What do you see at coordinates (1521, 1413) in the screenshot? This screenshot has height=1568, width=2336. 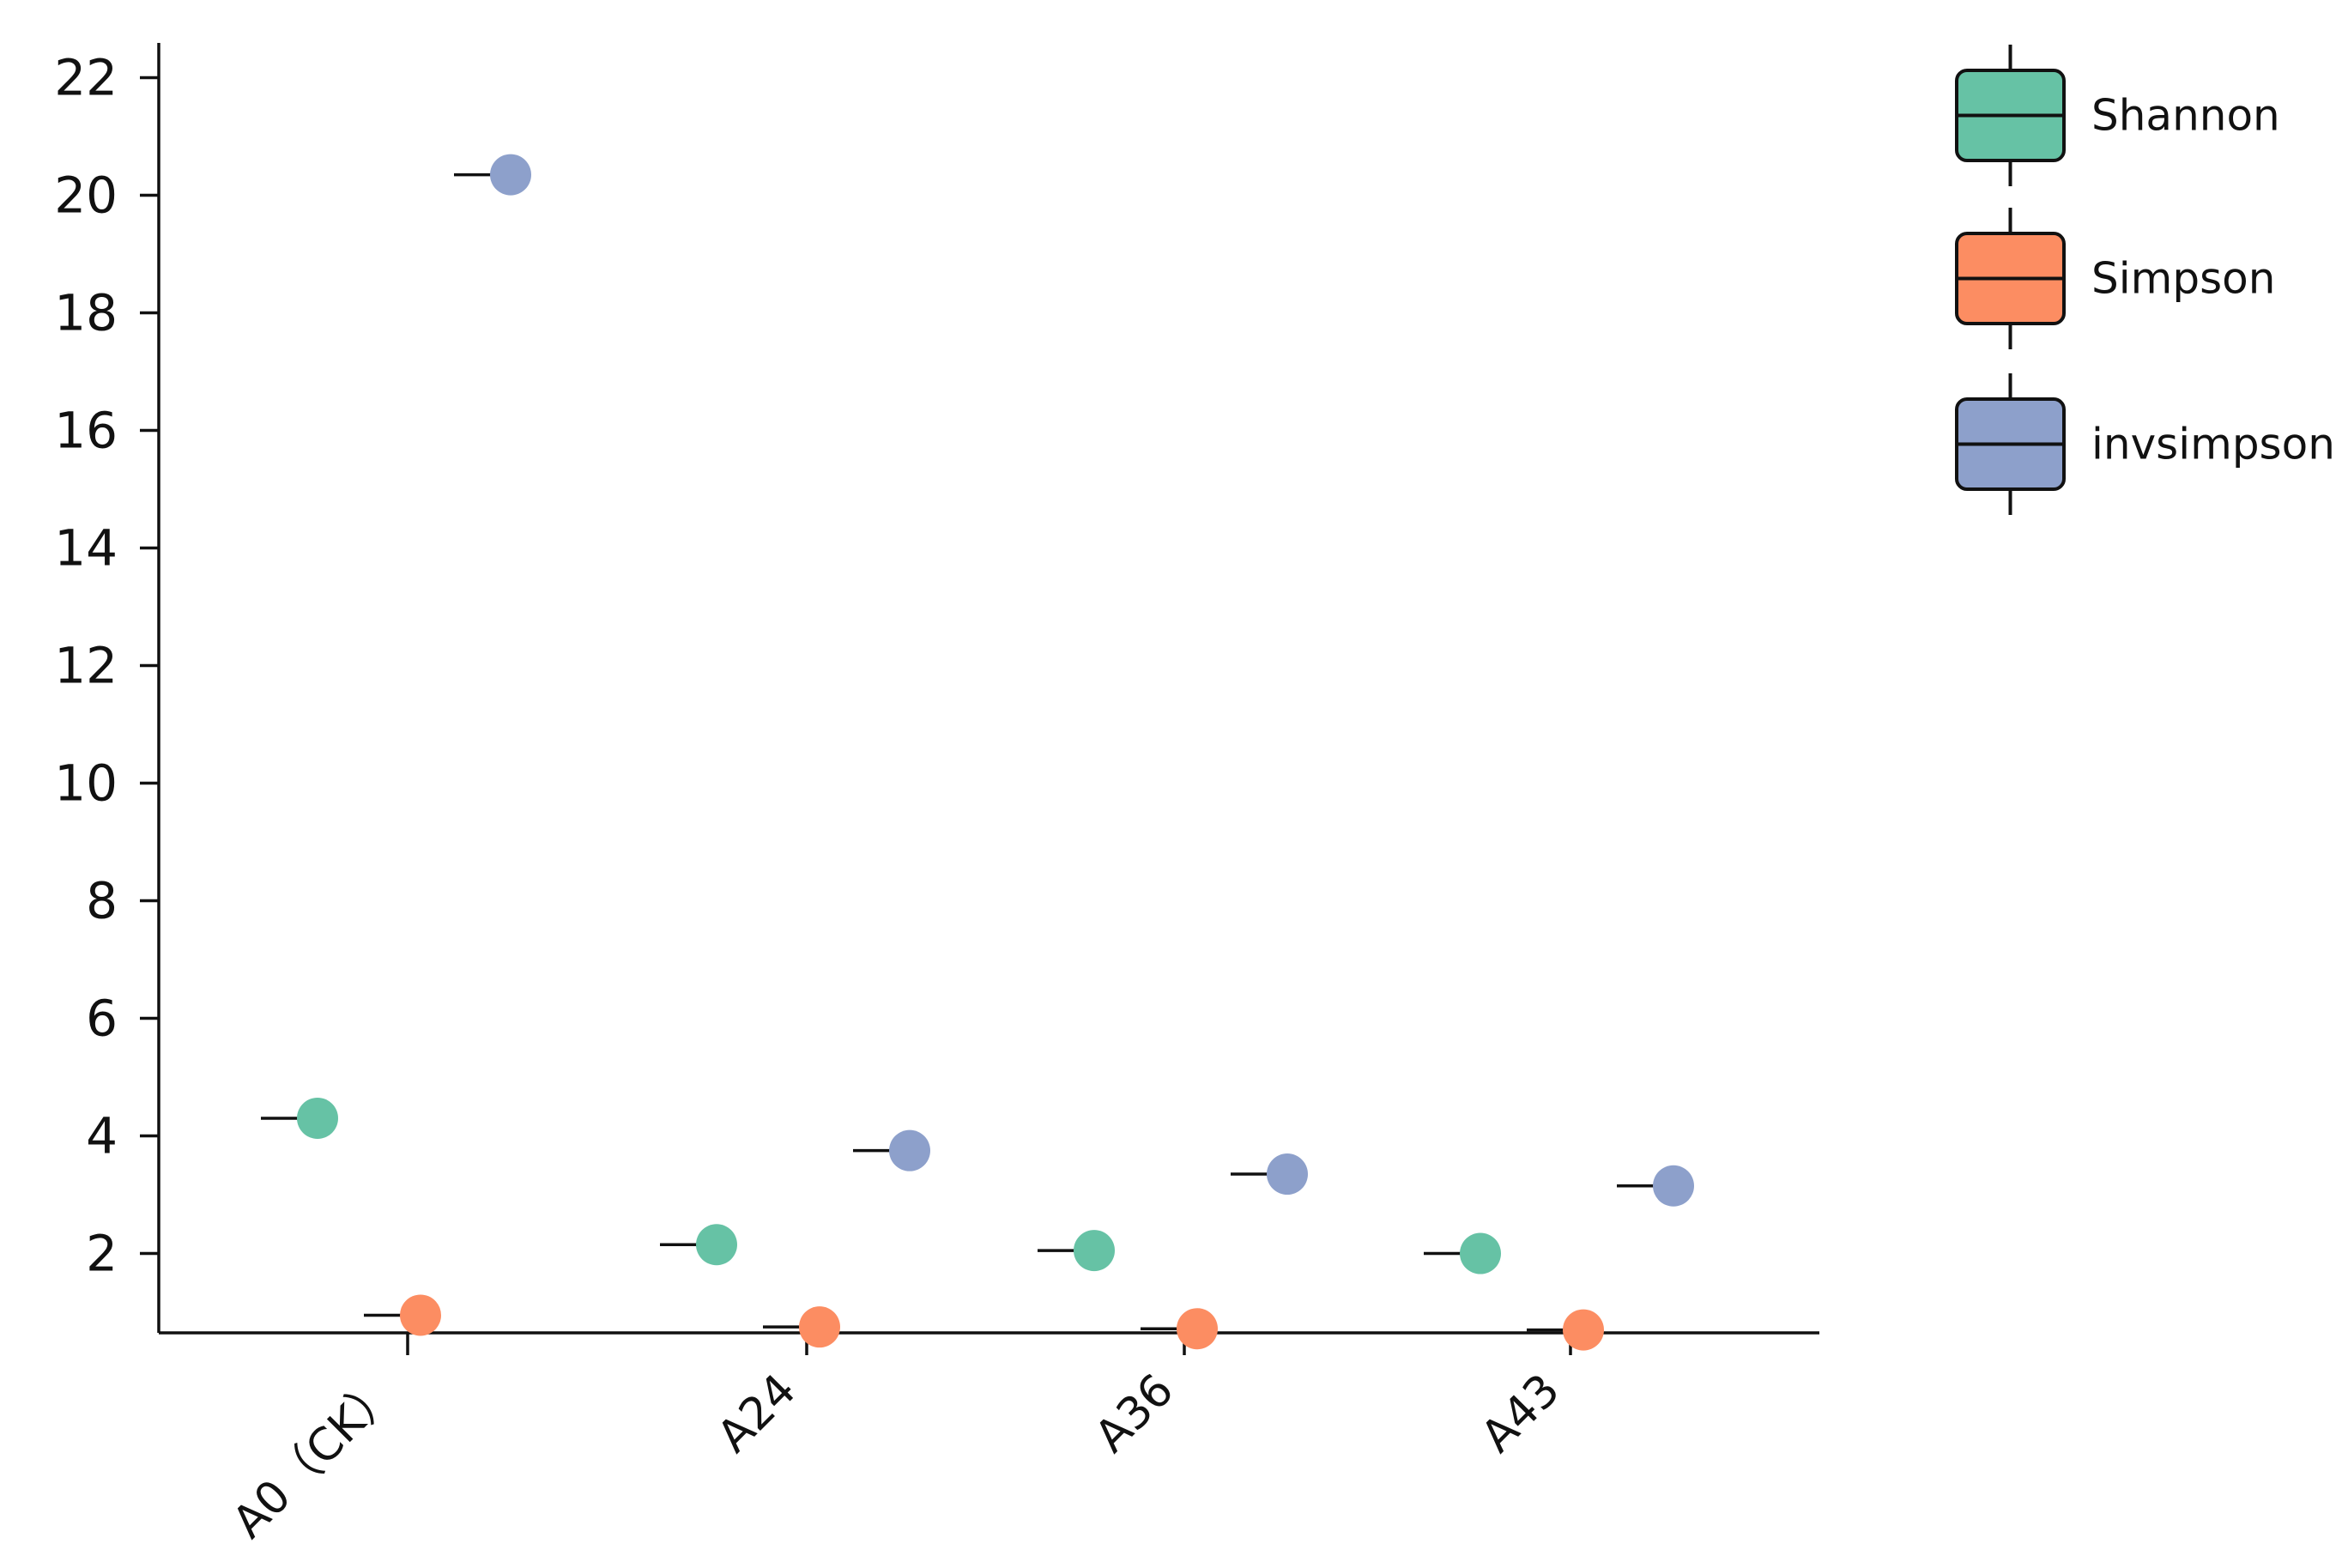 I see `x-tick-label: A43` at bounding box center [1521, 1413].